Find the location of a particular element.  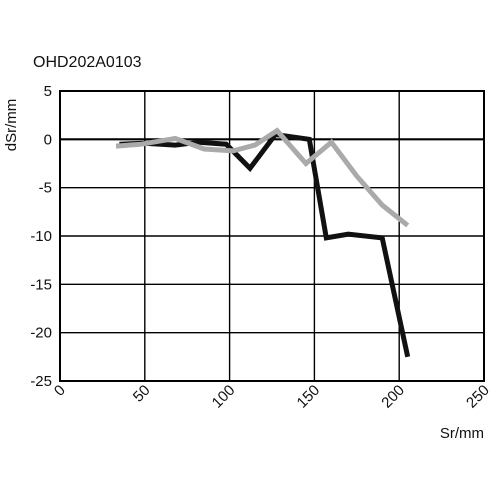

x-tick-label: 100 is located at coordinates (224, 397).